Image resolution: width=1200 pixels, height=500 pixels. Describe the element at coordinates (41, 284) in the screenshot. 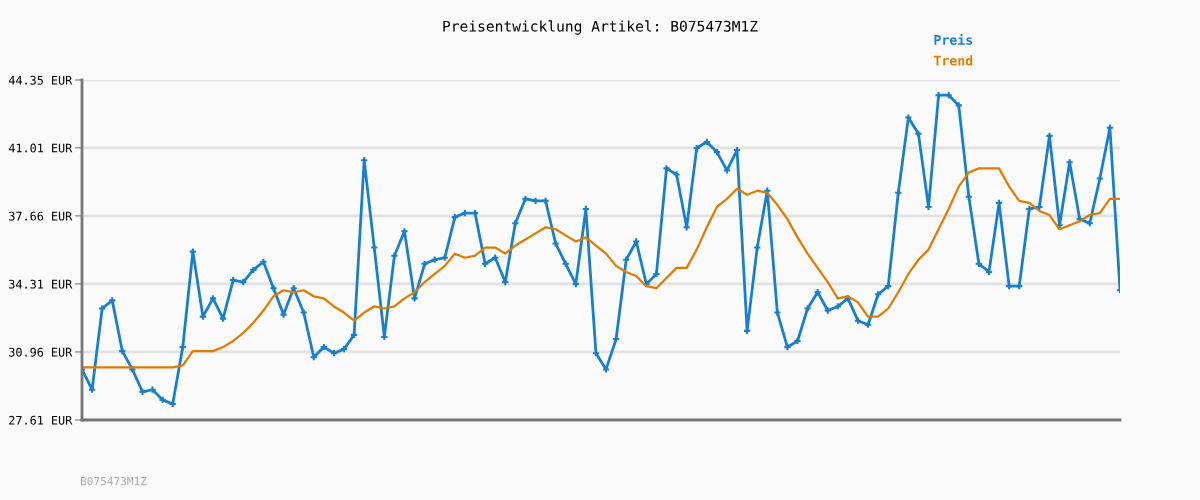

I see `y-tick-label: 34.31 EUR` at that location.